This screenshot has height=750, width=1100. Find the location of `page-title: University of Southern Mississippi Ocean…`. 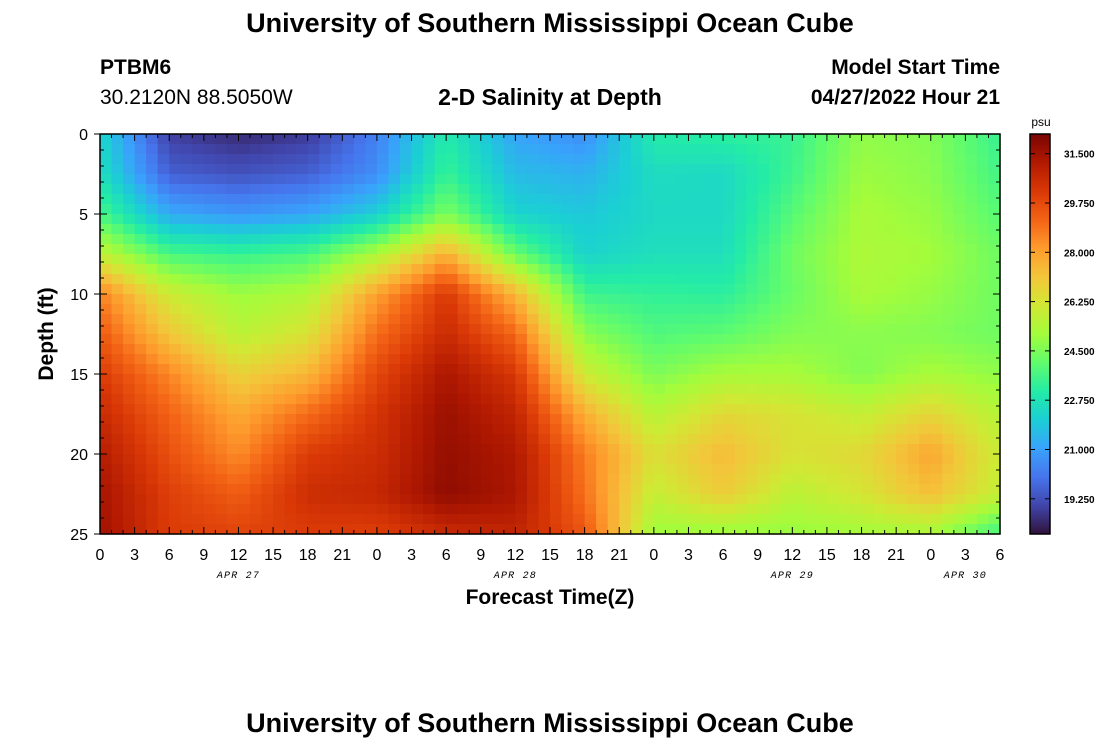

page-title: University of Southern Mississippi Ocean… is located at coordinates (550, 23).